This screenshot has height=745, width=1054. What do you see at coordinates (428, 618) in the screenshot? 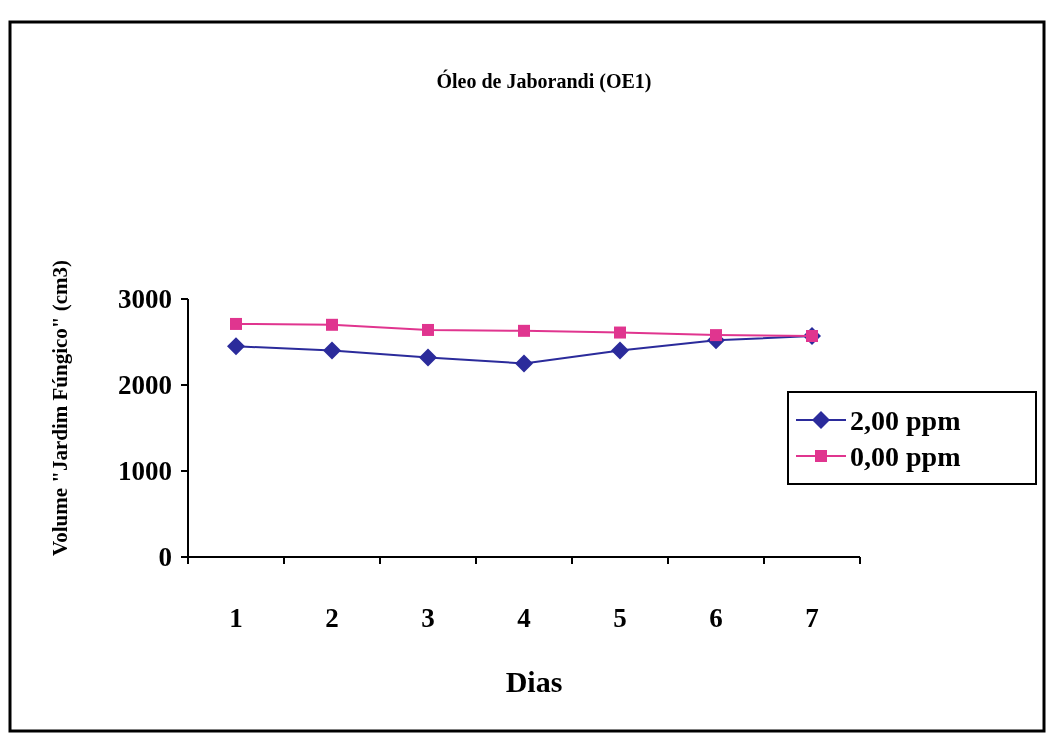
I see `x-tick-label: 3` at bounding box center [428, 618].